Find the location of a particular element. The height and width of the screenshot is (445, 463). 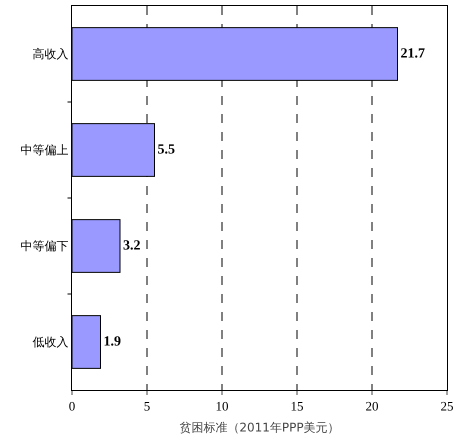

x-tick-label: 5 is located at coordinates (147, 406).